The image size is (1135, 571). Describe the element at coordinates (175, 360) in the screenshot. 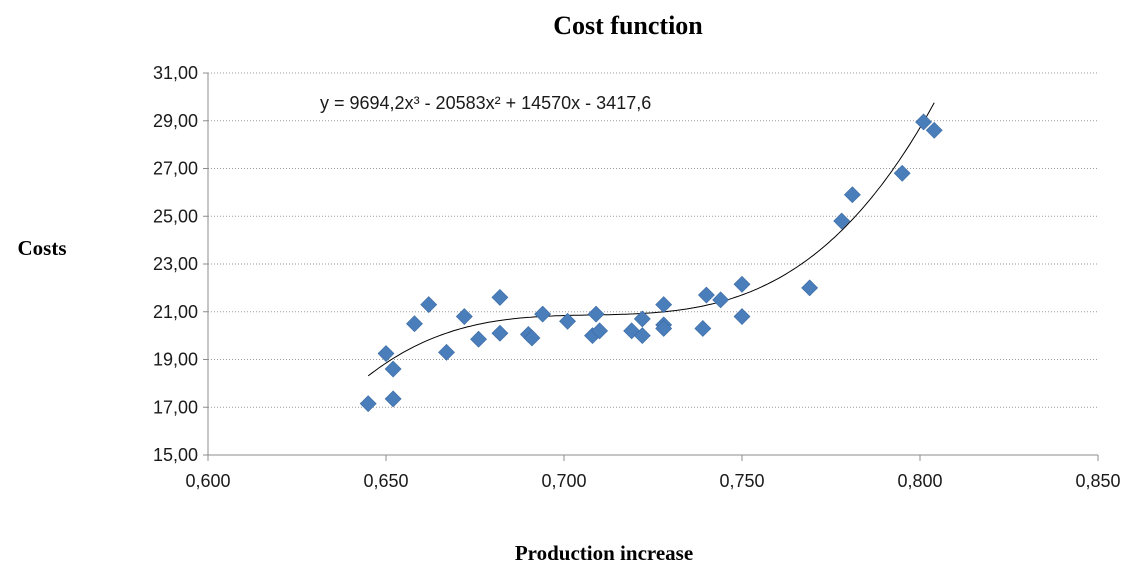

I see `y-tick-label: 19,00` at that location.